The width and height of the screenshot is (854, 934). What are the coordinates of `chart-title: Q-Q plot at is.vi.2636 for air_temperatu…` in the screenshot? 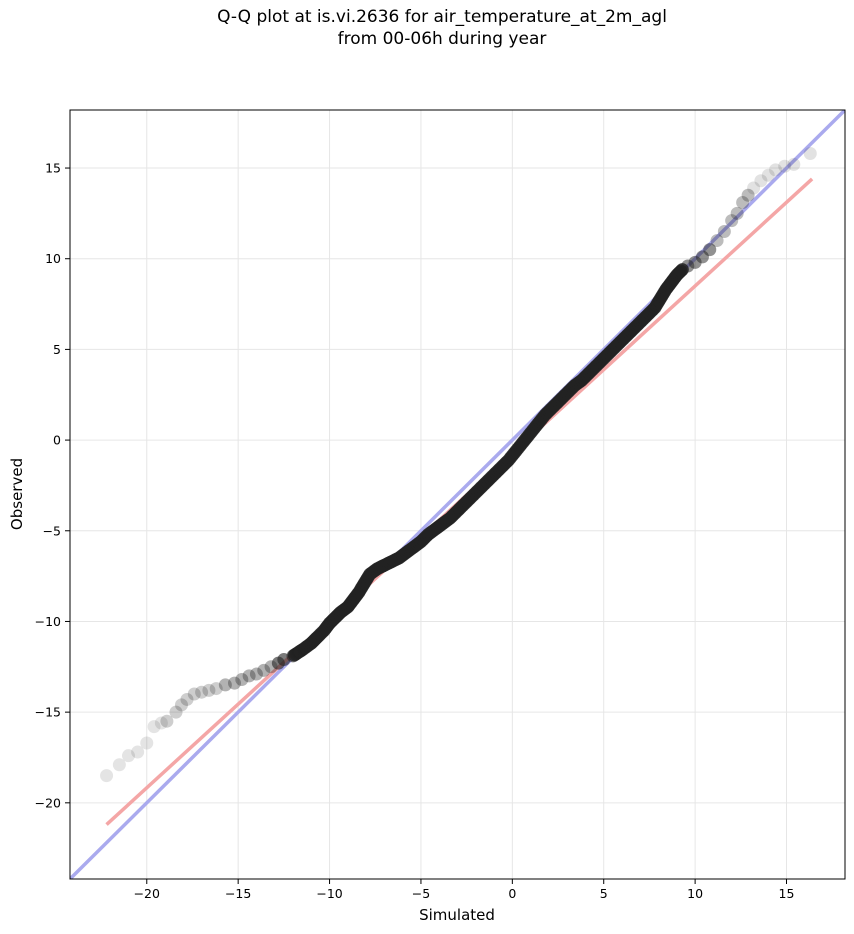 It's located at (427, 28).